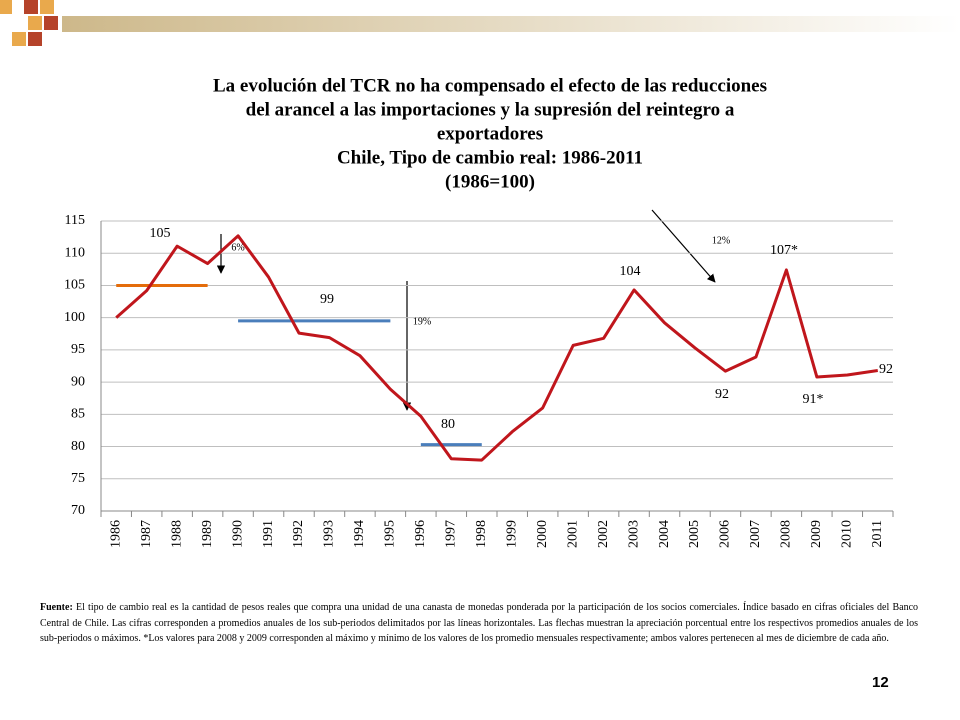  I want to click on annotation: 99, so click(327, 299).